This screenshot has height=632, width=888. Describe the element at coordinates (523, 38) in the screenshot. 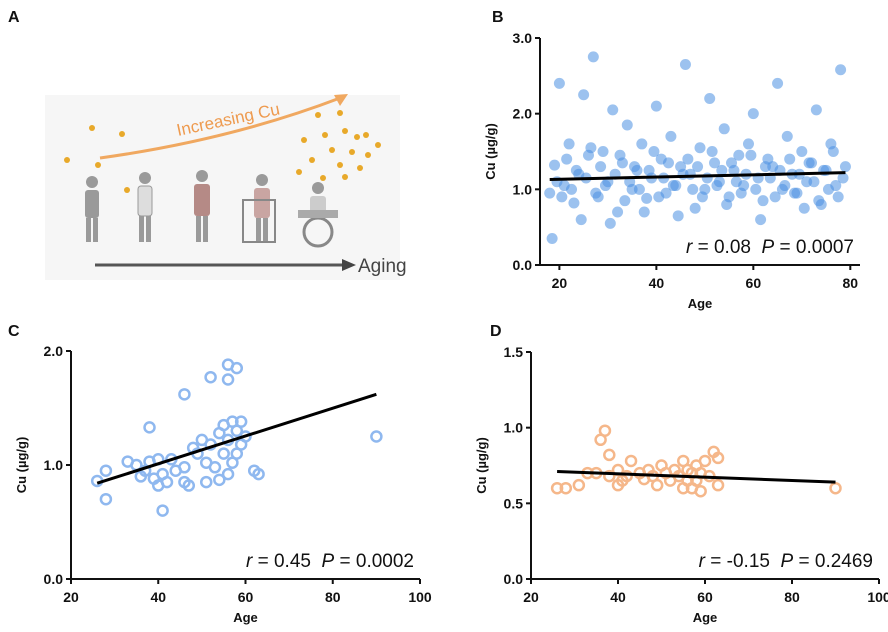

I see `y-tick-label: 3.0` at that location.